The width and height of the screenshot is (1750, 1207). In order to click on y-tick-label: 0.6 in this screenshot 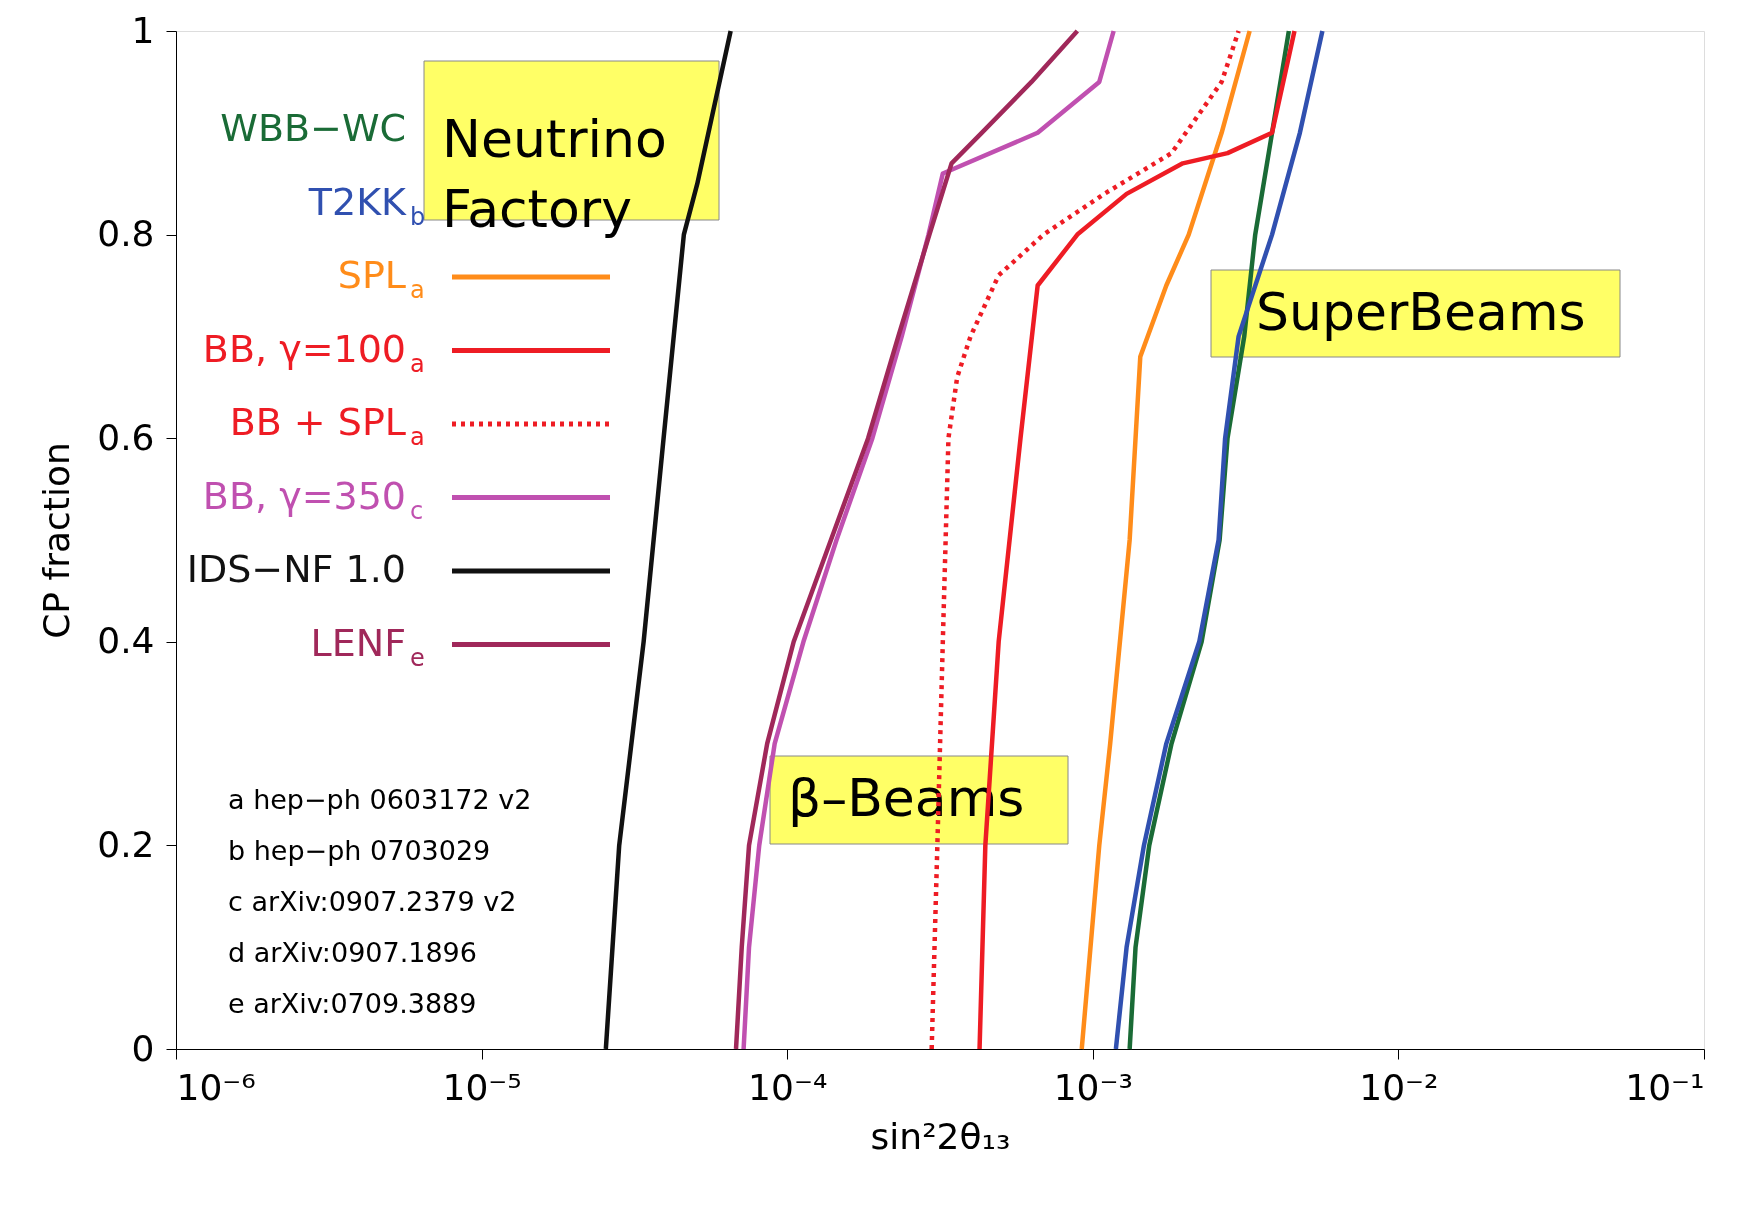, I will do `click(126, 437)`.